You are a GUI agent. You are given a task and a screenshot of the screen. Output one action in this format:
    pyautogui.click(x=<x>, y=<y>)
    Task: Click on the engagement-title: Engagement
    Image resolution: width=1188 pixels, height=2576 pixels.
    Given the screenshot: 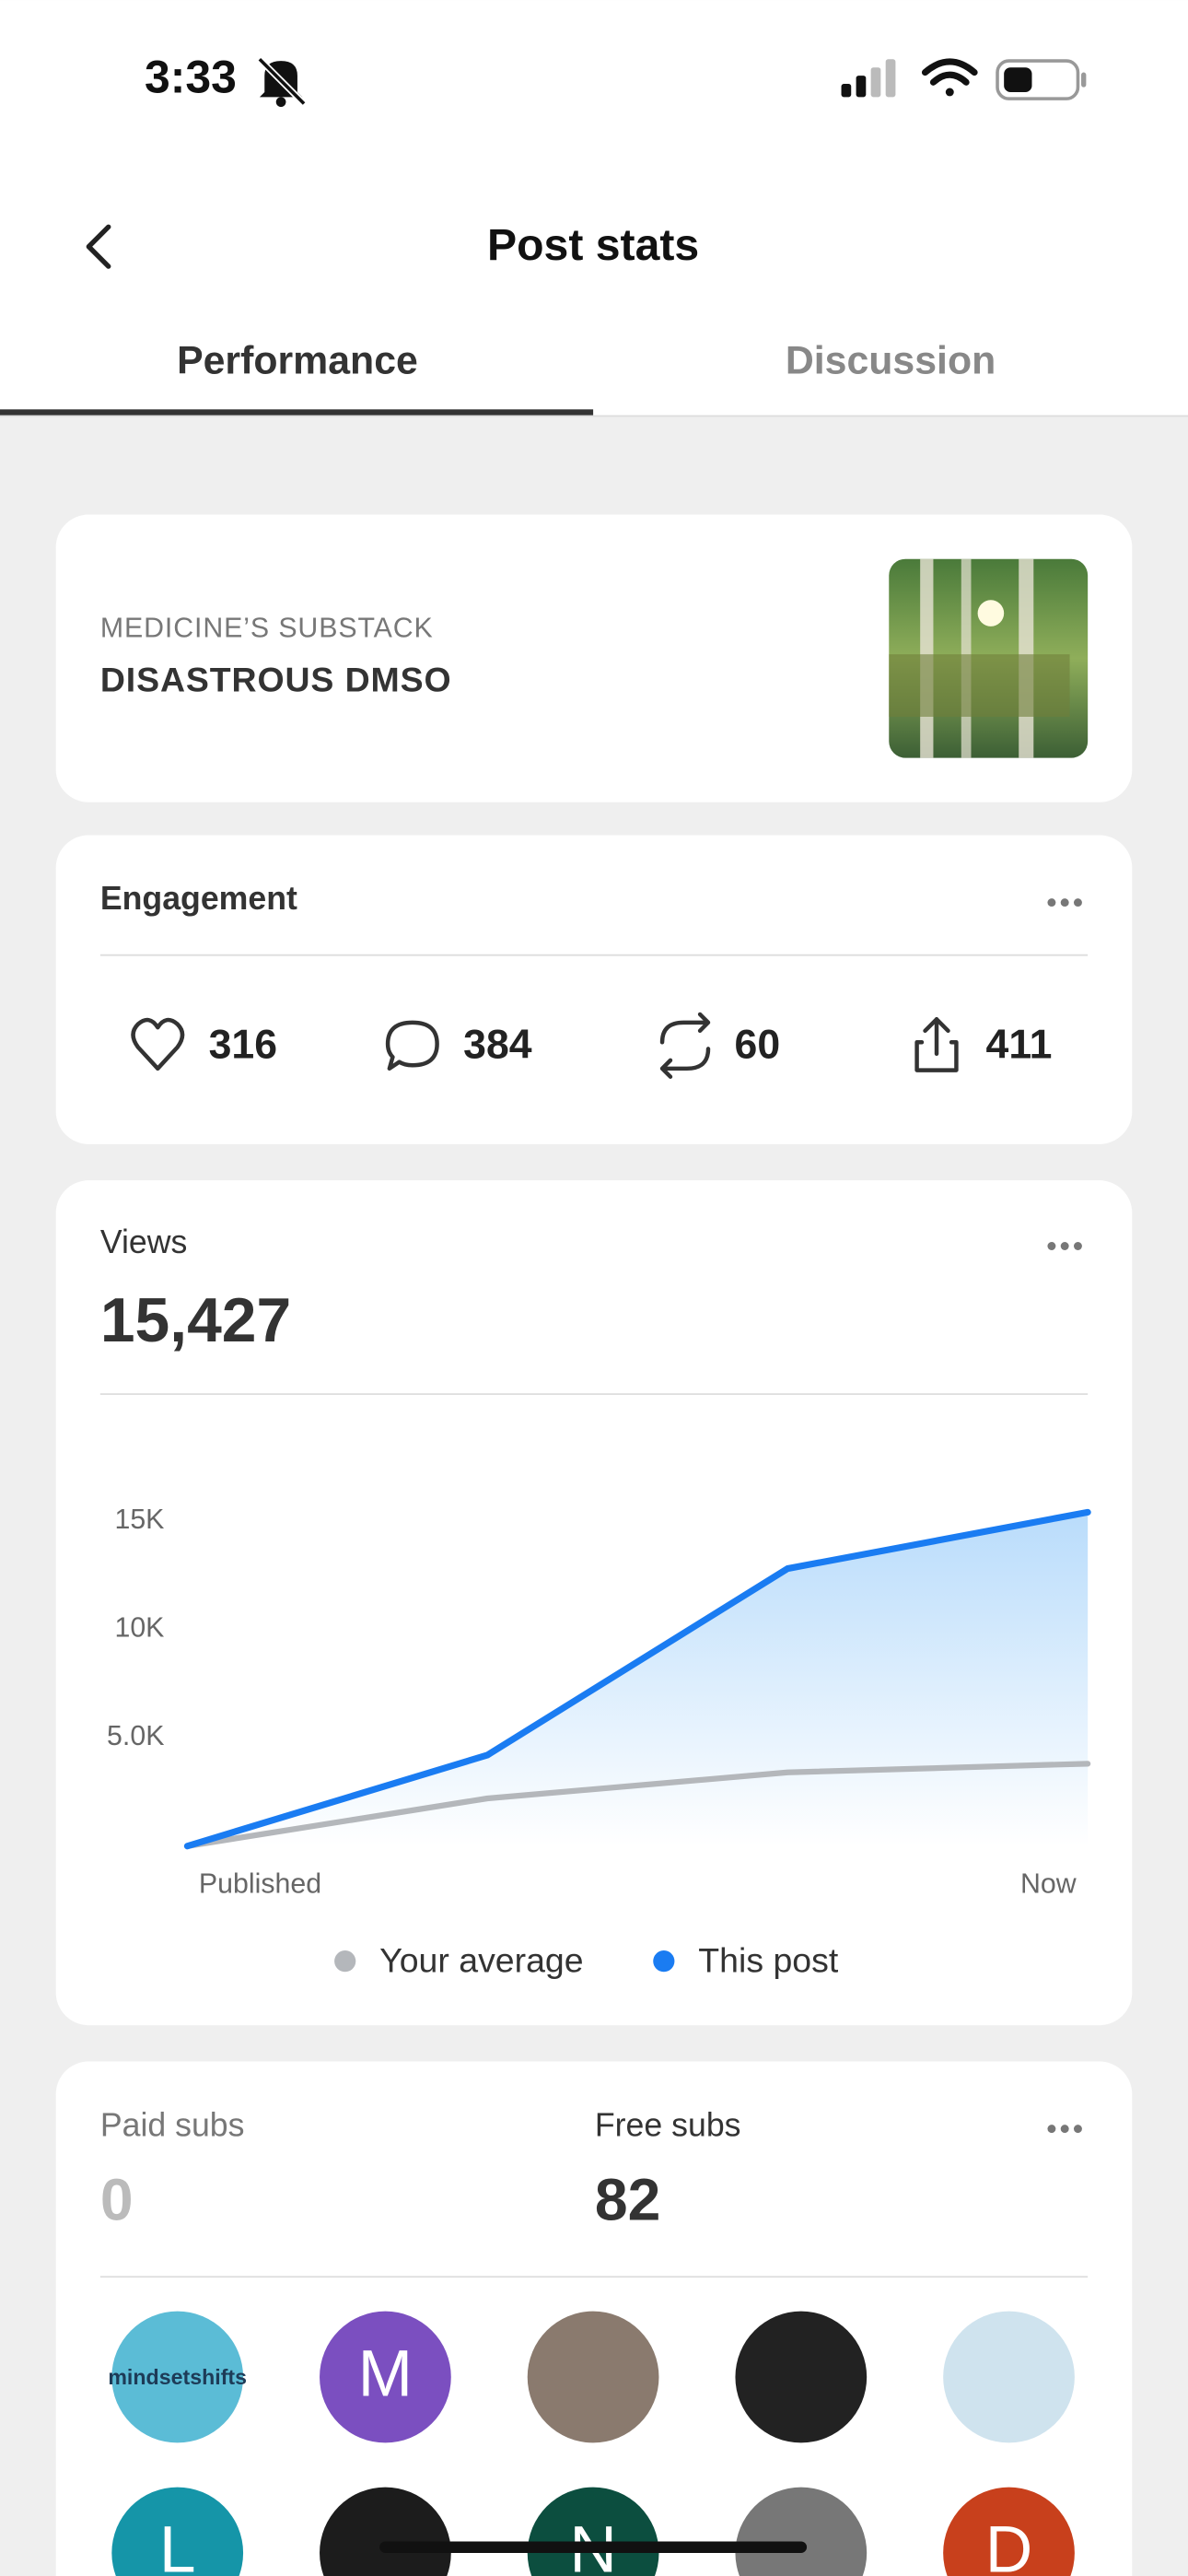 What is the action you would take?
    pyautogui.click(x=198, y=898)
    